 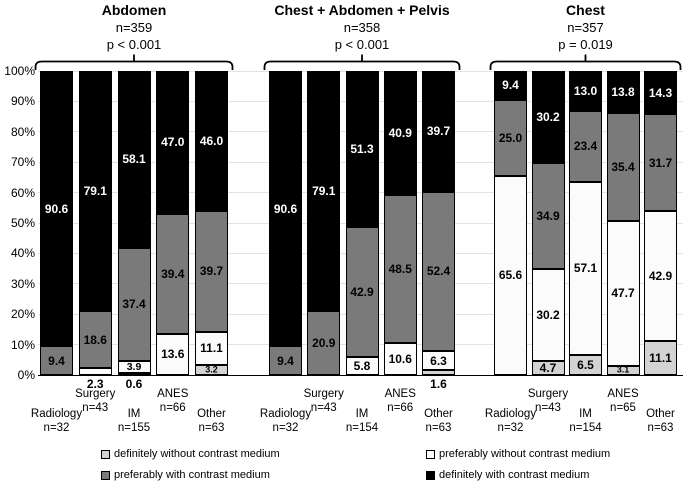 What do you see at coordinates (362, 414) in the screenshot?
I see `category-name: IM` at bounding box center [362, 414].